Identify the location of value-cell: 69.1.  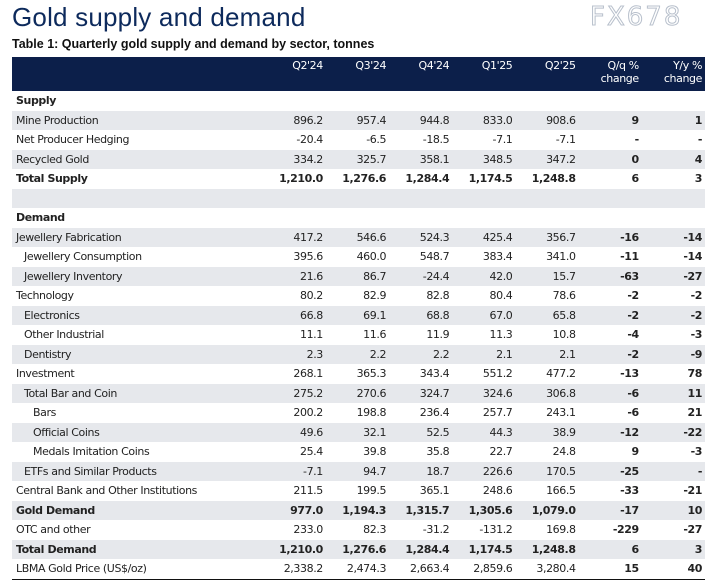
(357, 315).